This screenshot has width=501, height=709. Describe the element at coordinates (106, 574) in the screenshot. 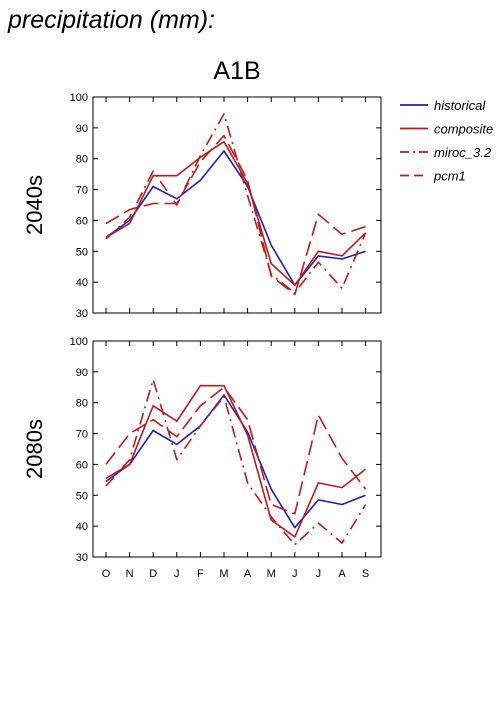

I see `x-label-0: O` at that location.